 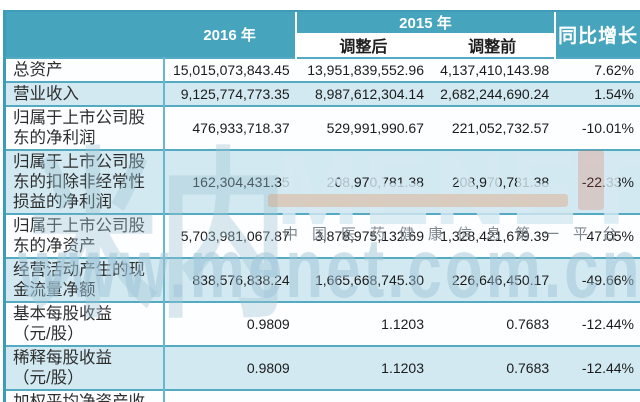 What do you see at coordinates (230, 279) in the screenshot?
I see `value-2016: 838,576,838.24` at bounding box center [230, 279].